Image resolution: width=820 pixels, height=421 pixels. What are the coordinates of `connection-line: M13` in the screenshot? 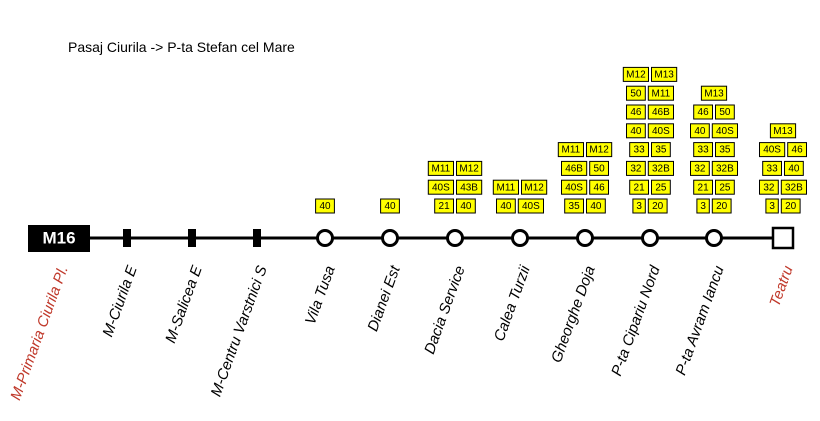 It's located at (714, 93).